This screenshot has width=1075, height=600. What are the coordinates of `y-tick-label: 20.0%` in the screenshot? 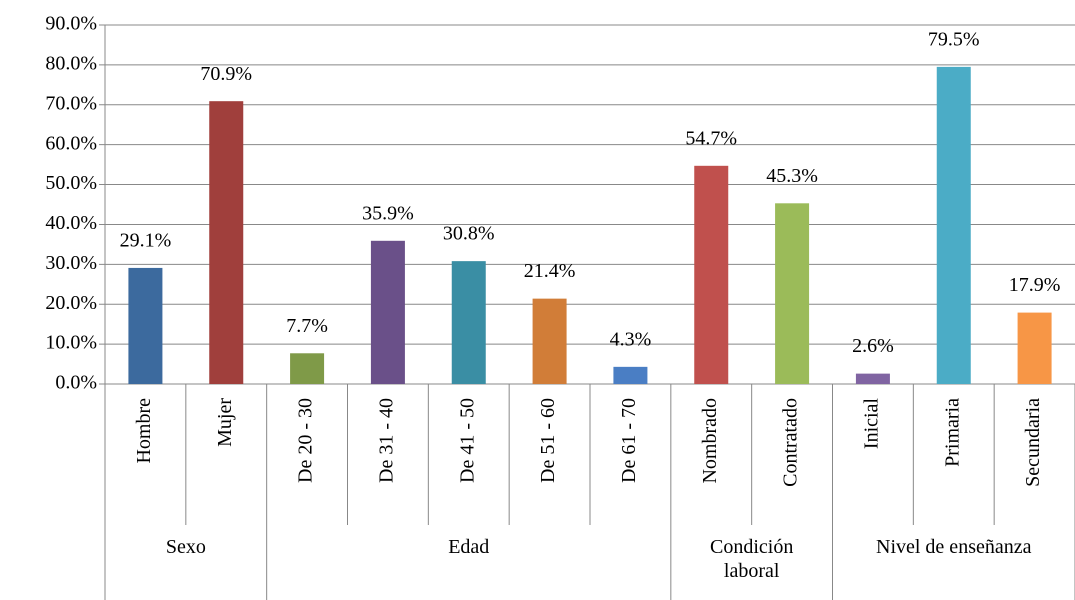 It's located at (71, 303).